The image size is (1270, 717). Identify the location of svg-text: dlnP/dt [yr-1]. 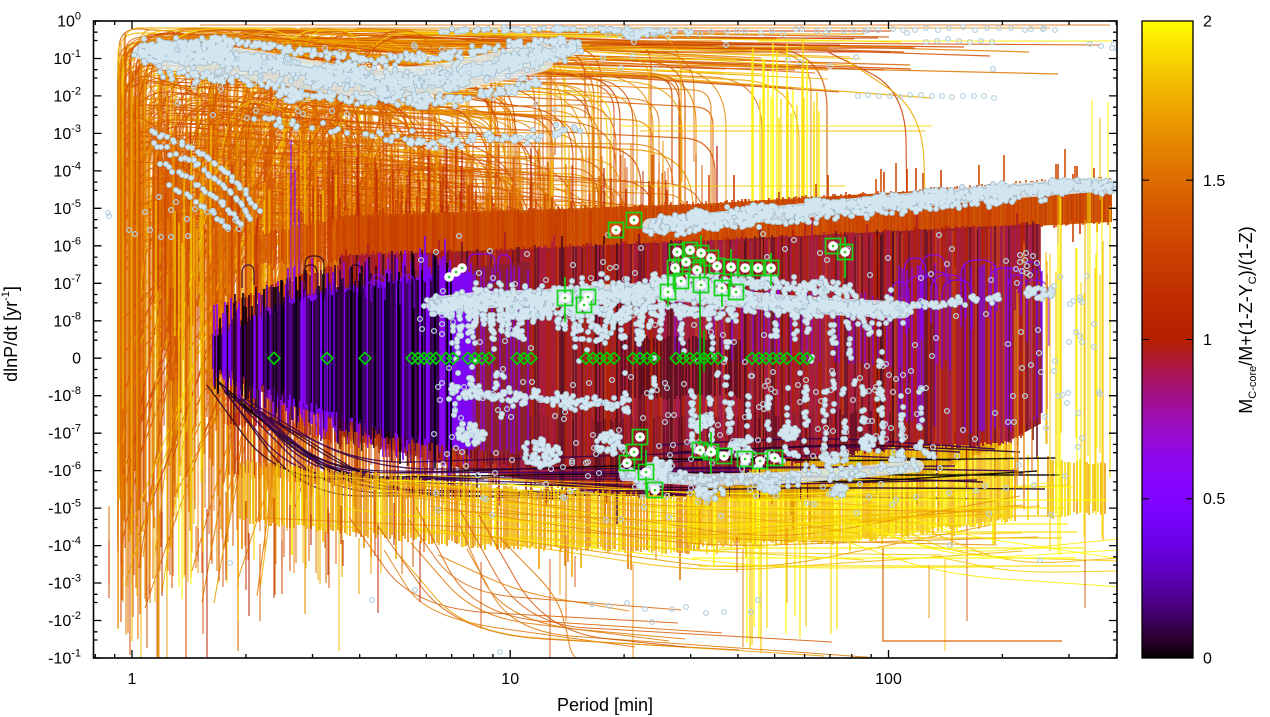
(10, 334).